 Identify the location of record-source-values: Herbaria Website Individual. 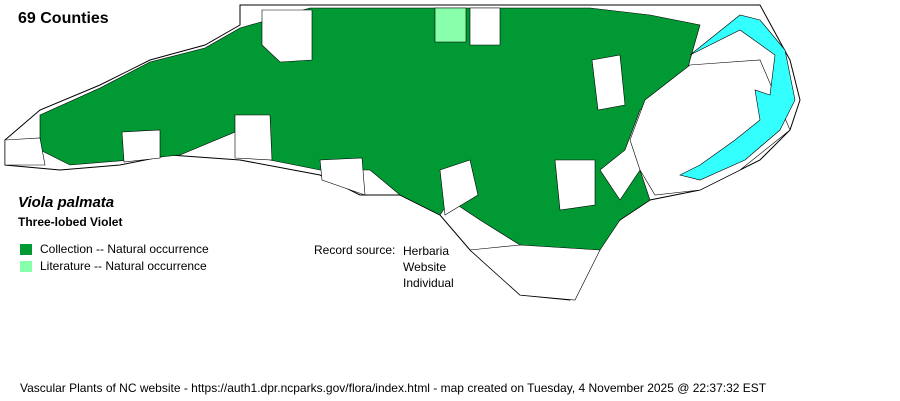
(428, 267).